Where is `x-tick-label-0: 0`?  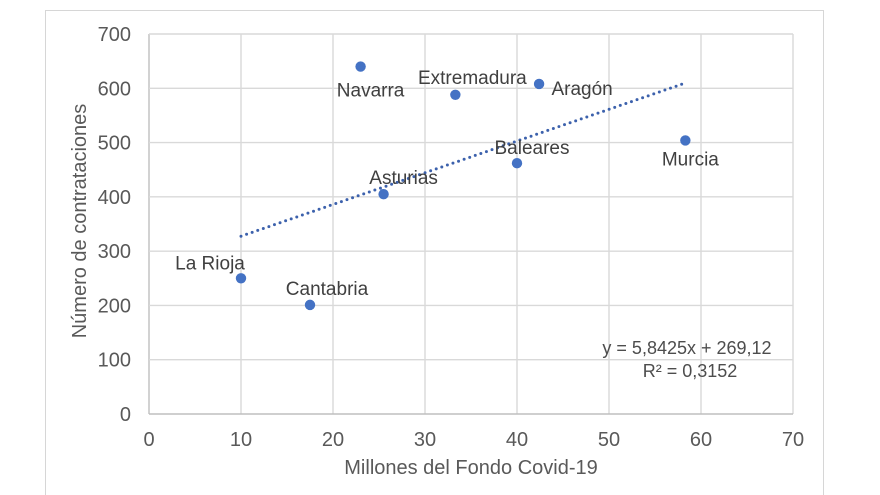 x-tick-label-0: 0 is located at coordinates (148, 440).